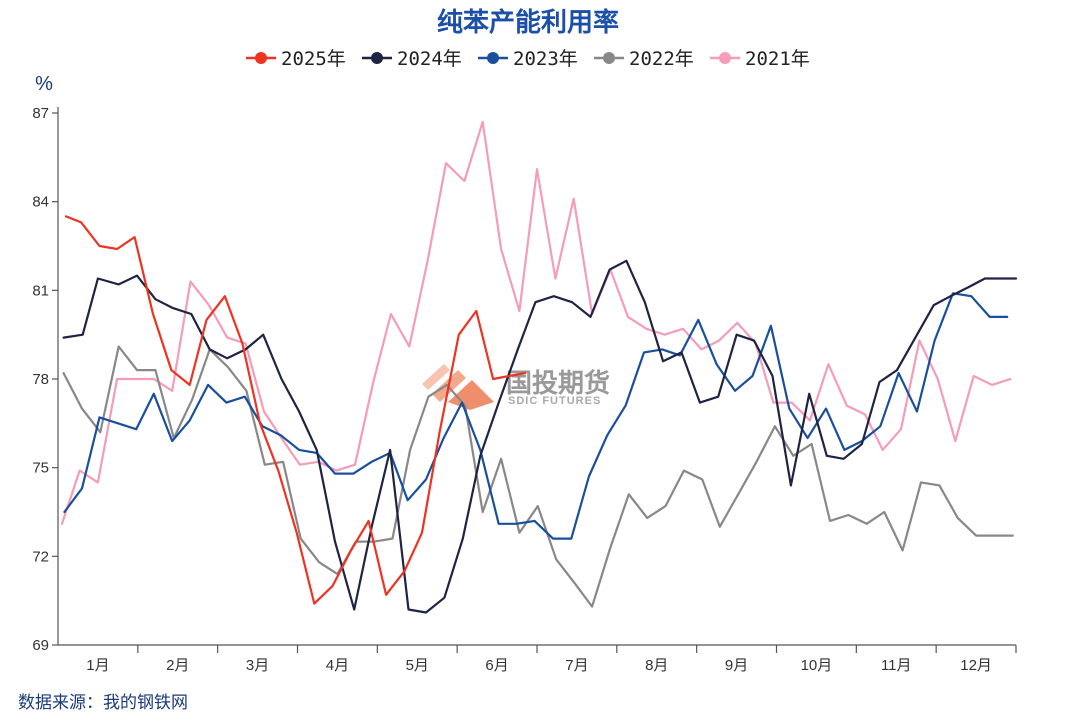  I want to click on x-tick-label: 6月, so click(496, 665).